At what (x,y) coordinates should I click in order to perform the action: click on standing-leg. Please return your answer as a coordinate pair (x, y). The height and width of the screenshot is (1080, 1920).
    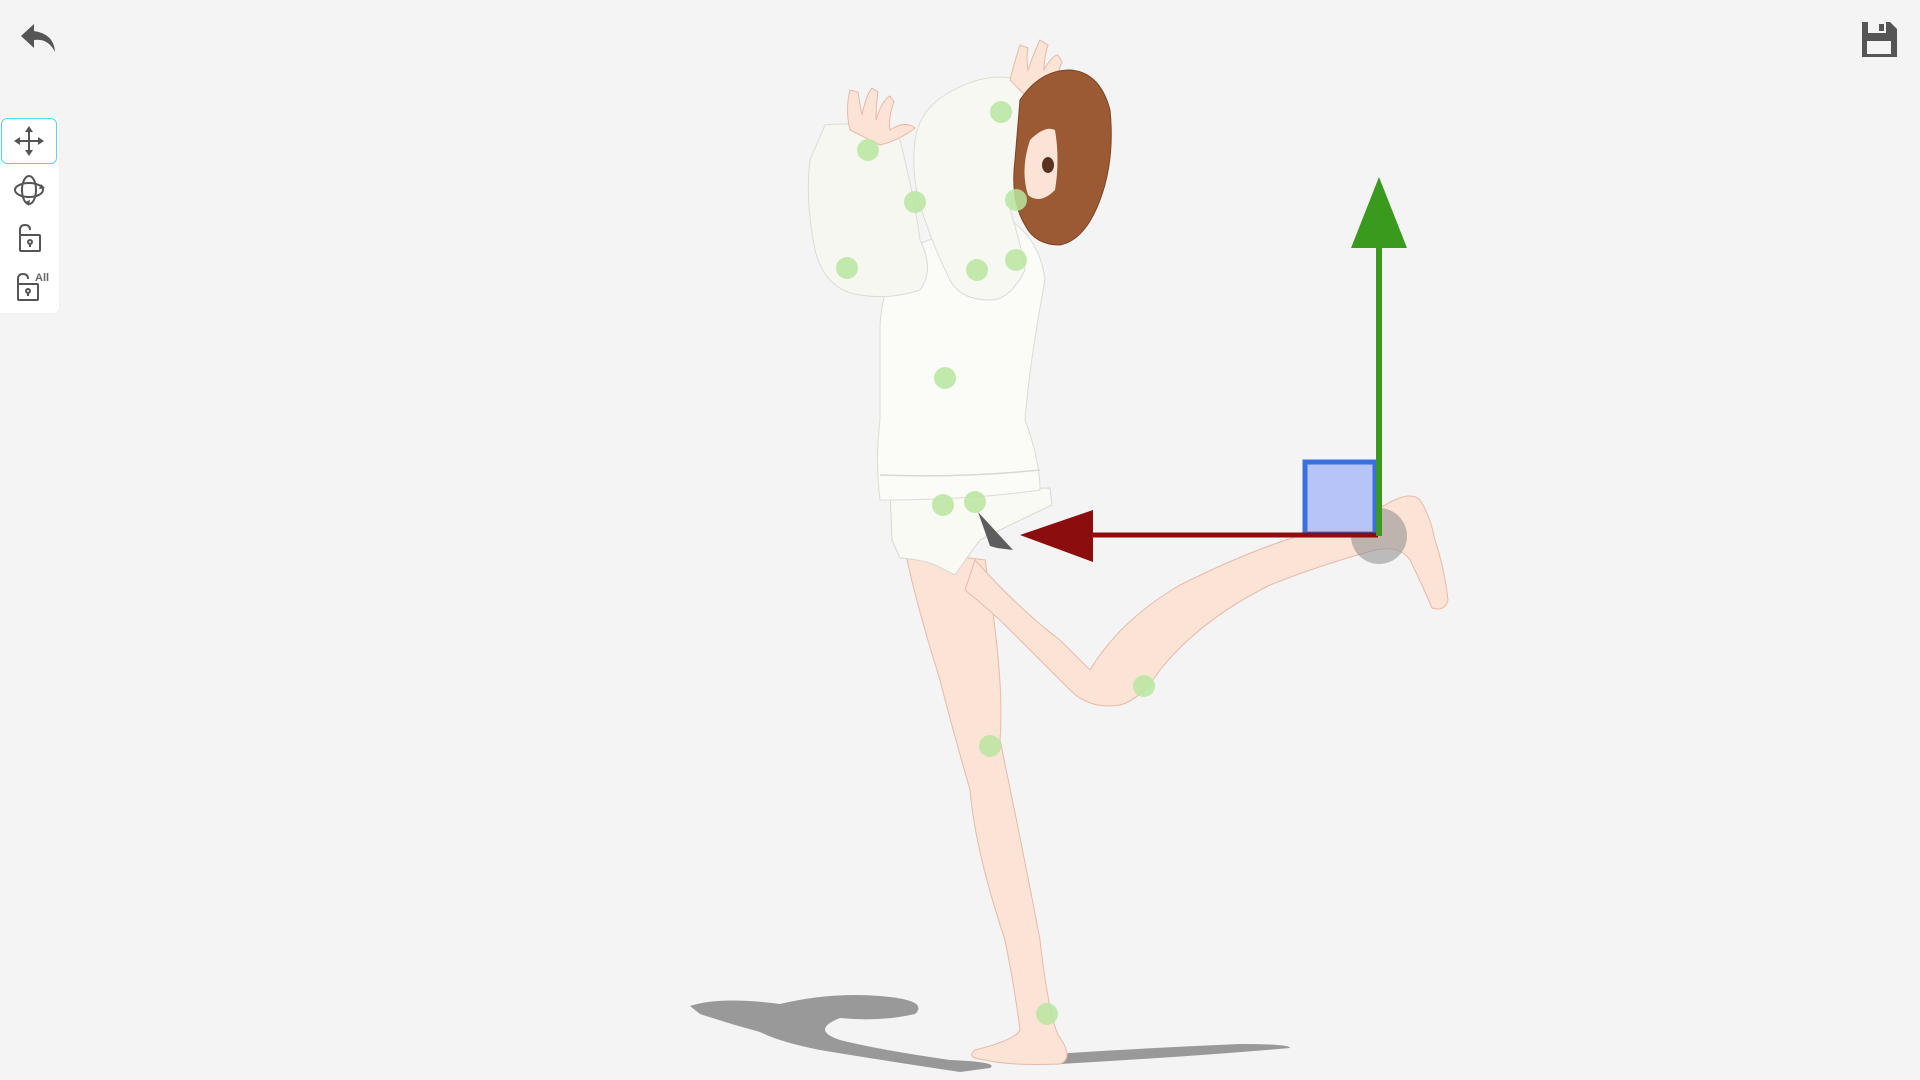
    Looking at the image, I should click on (986, 807).